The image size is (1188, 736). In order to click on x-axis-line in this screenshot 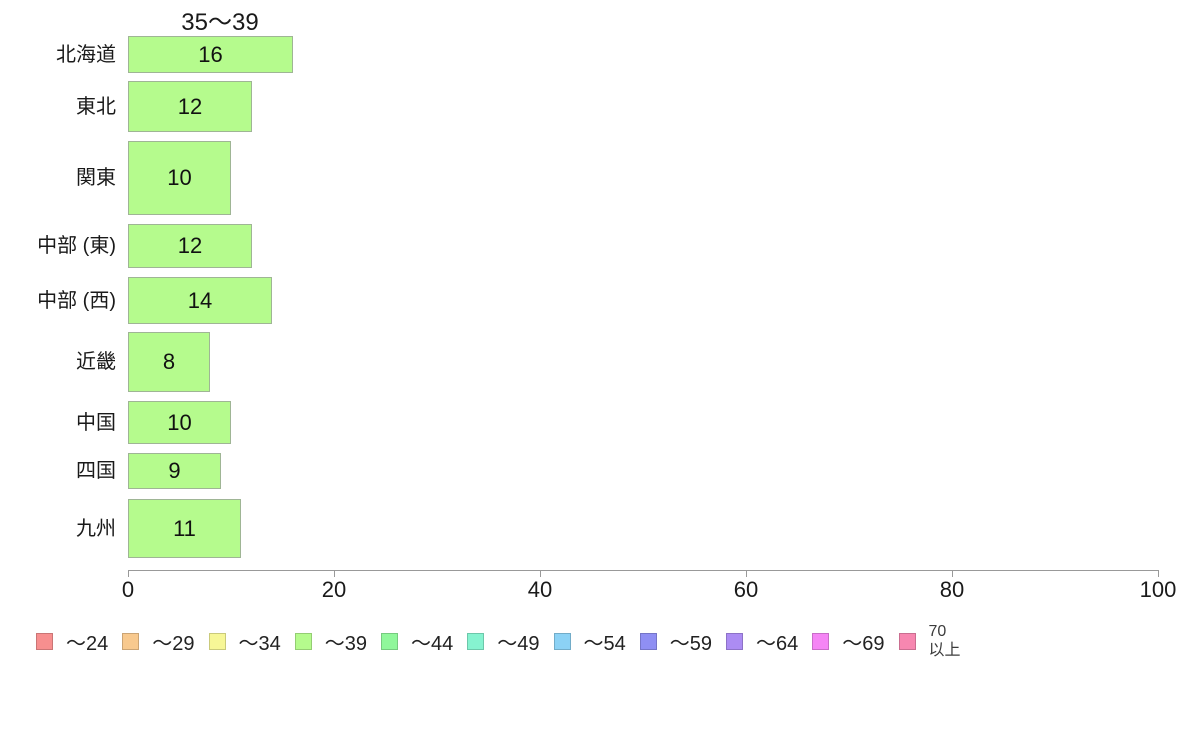, I will do `click(643, 570)`.